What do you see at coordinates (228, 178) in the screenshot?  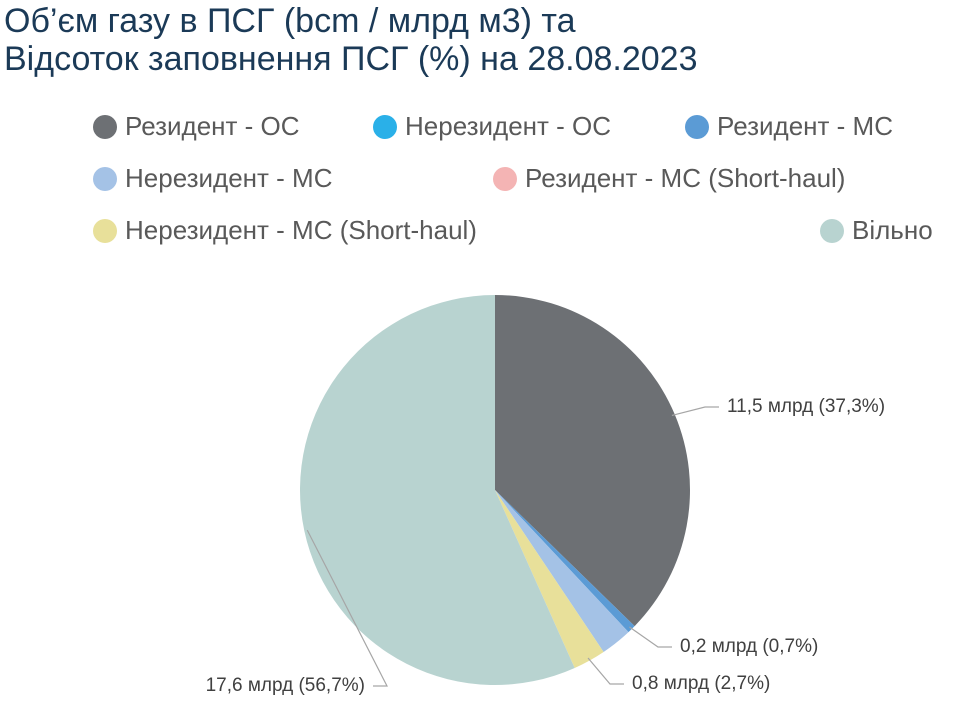 I see `legend-label: Нерезидент - МС` at bounding box center [228, 178].